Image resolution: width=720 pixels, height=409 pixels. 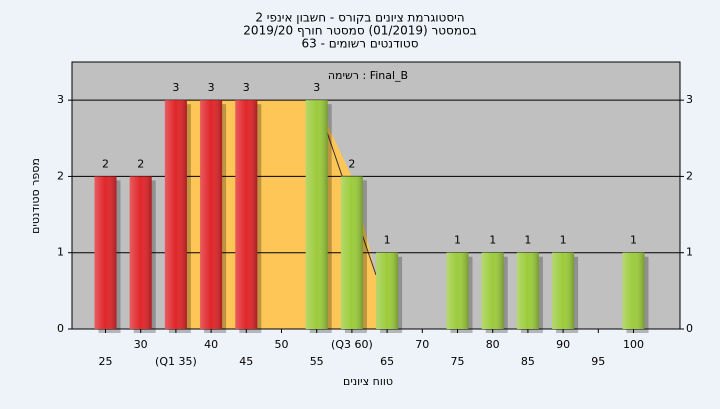 I want to click on chart-title: היסטוגרמת ציונים בקורס - חשבון אינפי 2, so click(x=359, y=18).